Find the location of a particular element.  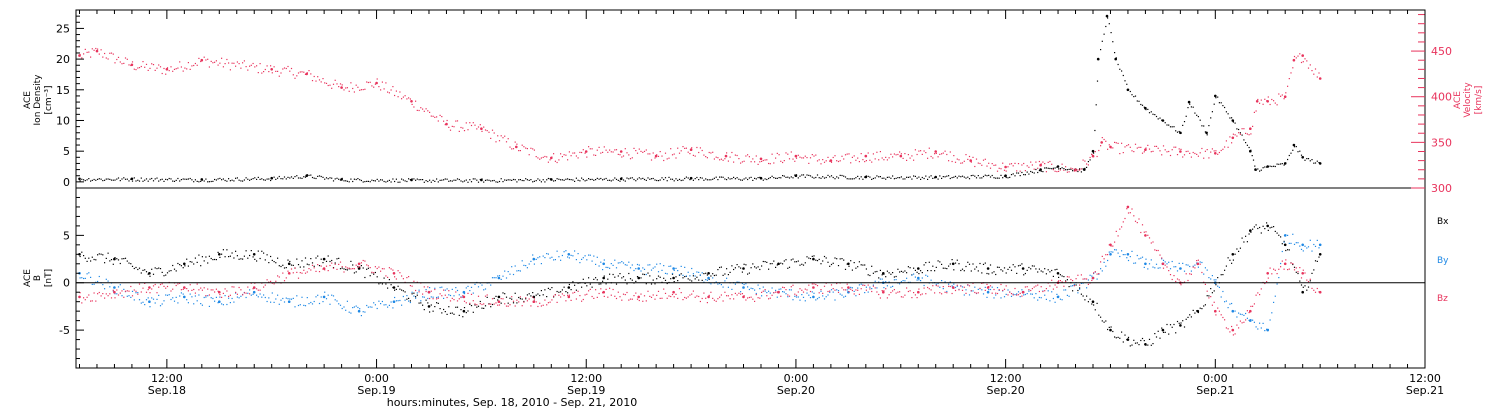

density-tick-label: 15 is located at coordinates (63, 90).